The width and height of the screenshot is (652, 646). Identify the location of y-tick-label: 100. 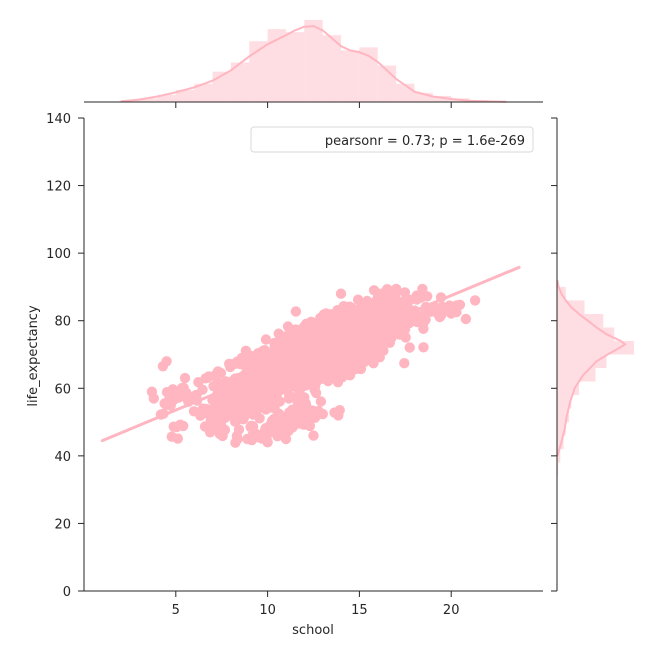
(58, 254).